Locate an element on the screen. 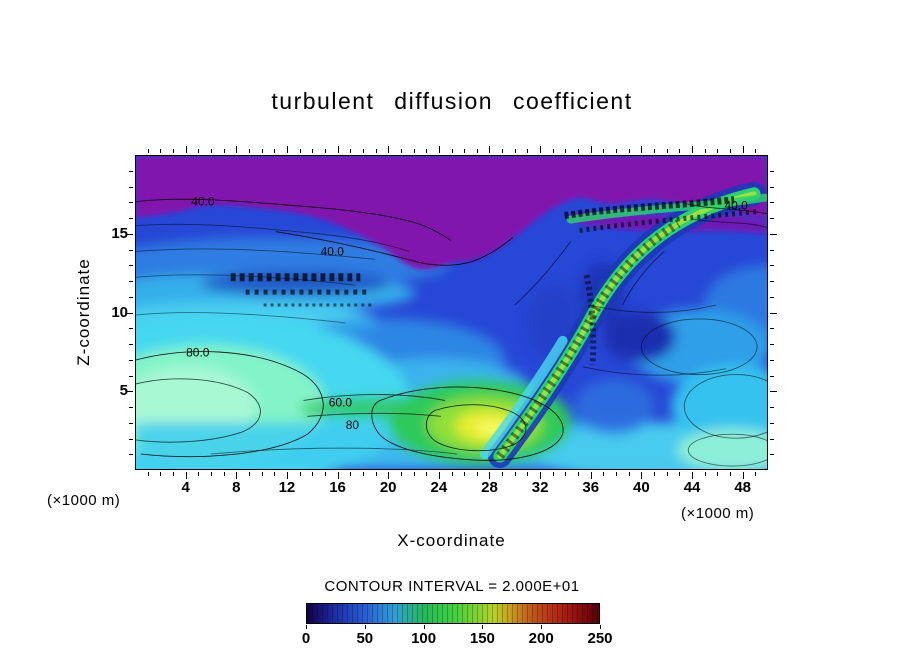  x-tick-label: 40 is located at coordinates (641, 487).